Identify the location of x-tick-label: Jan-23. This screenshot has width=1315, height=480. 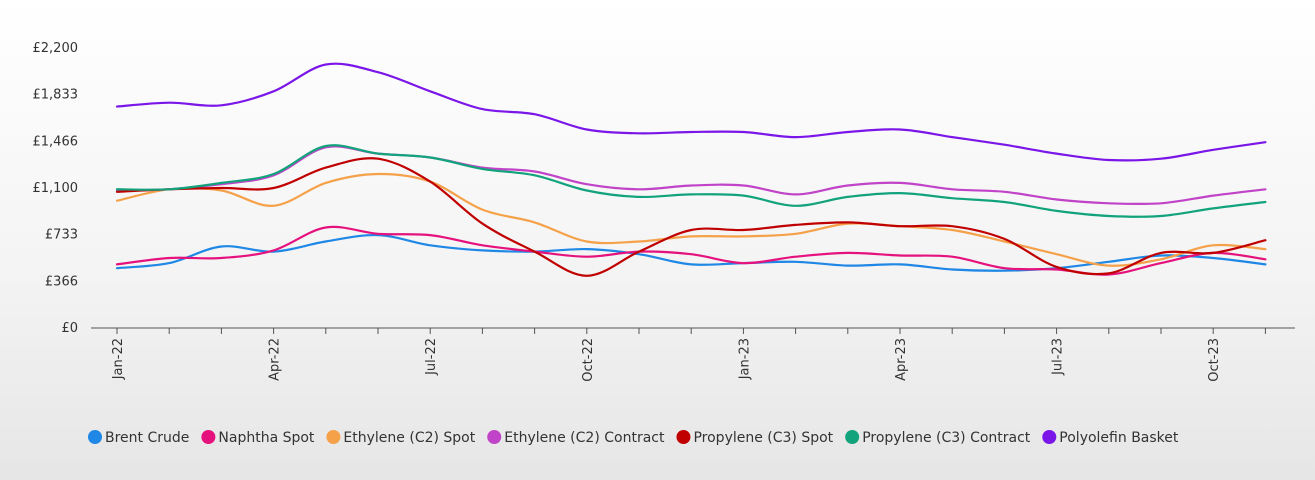
(744, 359).